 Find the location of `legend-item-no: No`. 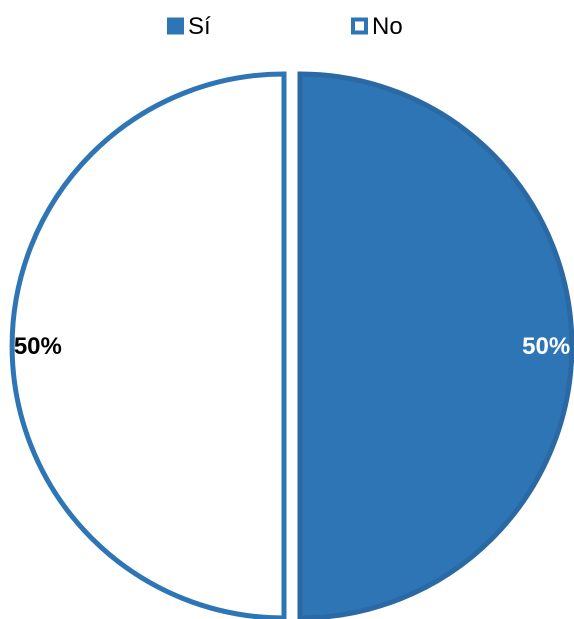

legend-item-no: No is located at coordinates (377, 26).